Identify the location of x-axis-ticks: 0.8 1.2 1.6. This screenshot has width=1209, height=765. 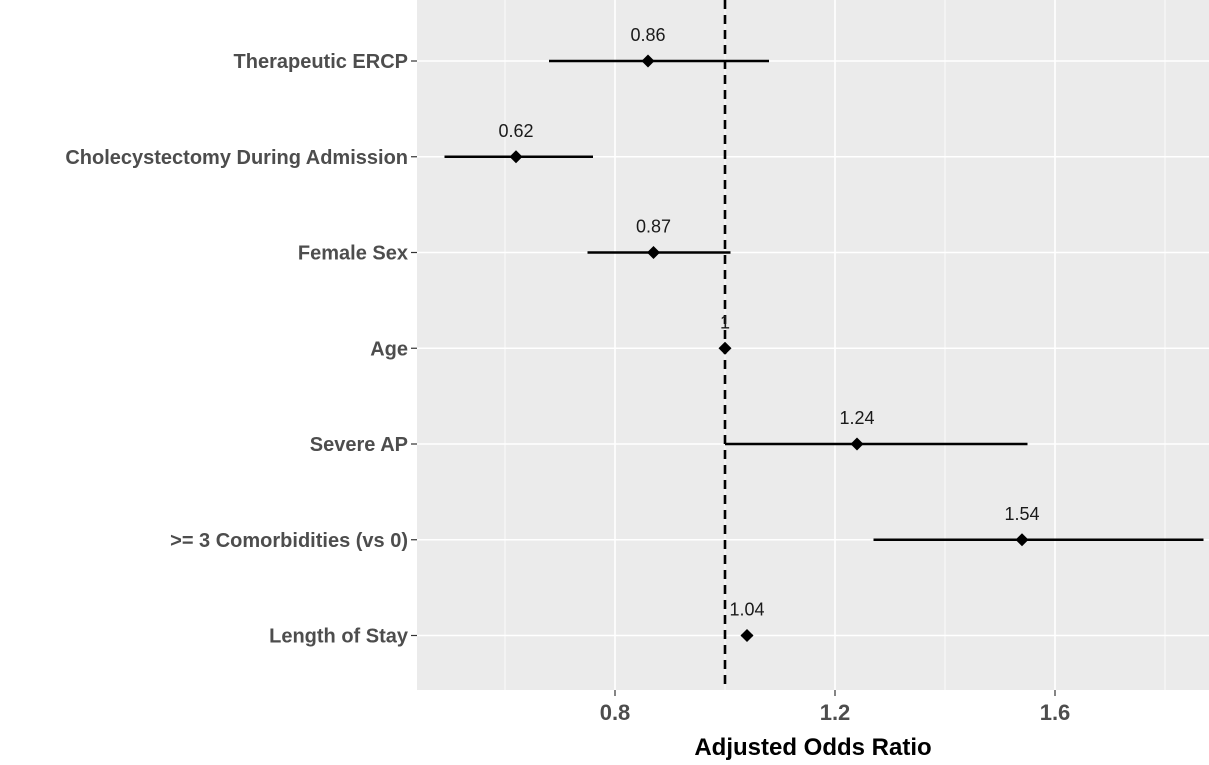
(835, 707).